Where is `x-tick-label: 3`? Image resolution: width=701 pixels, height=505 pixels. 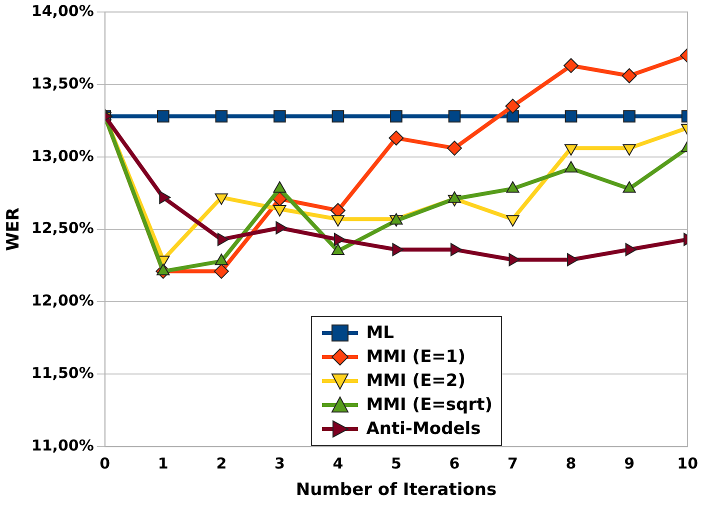
x-tick-label: 3 is located at coordinates (279, 463).